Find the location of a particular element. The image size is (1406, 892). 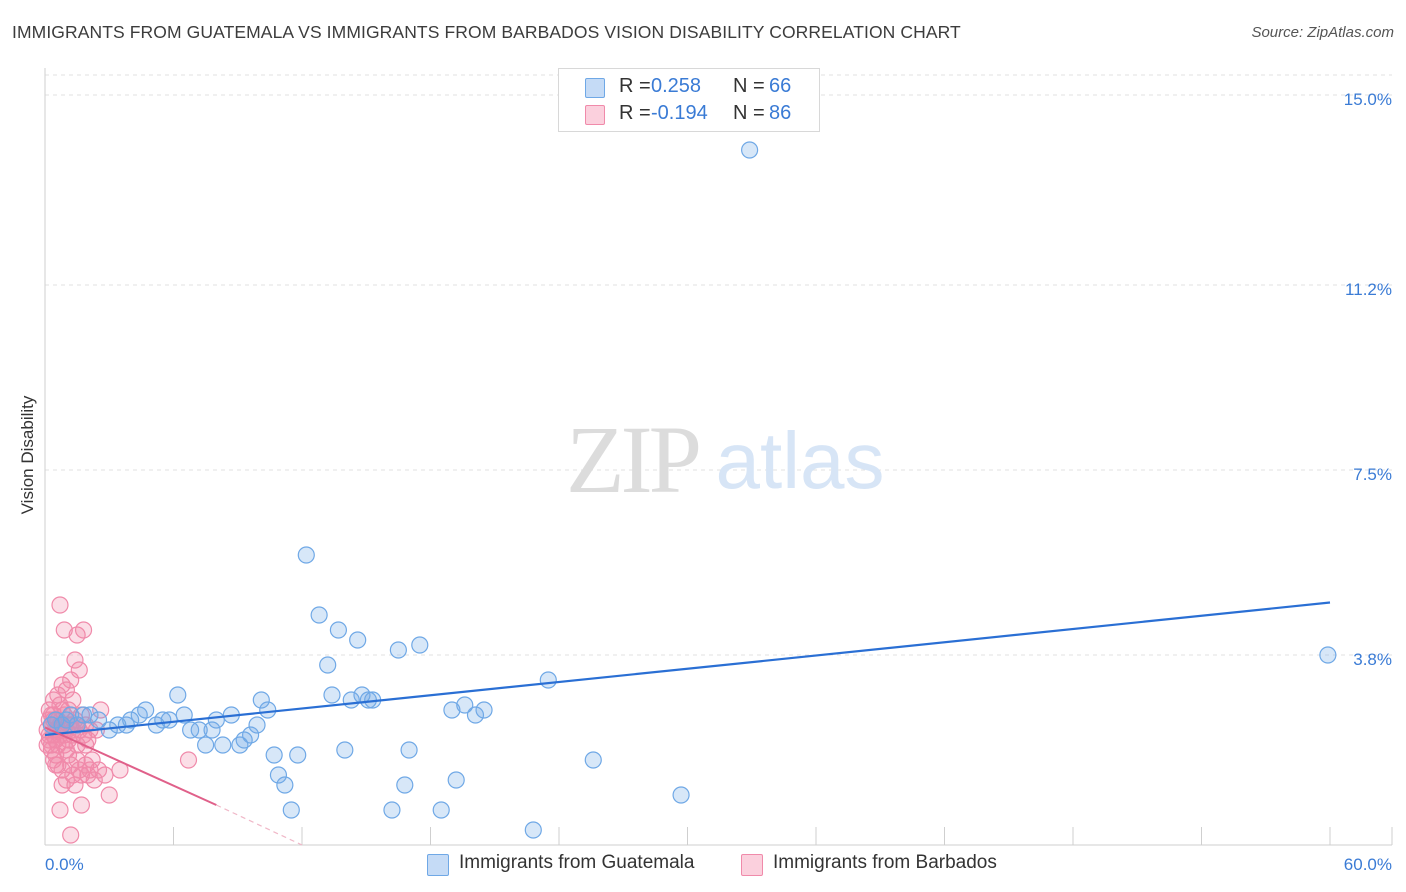

y-tick-label: 7.5% is located at coordinates (1372, 474).